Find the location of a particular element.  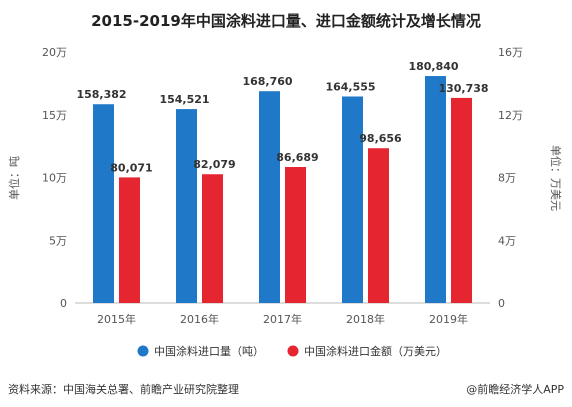

y-left-tick-label: 5万 is located at coordinates (58, 240).